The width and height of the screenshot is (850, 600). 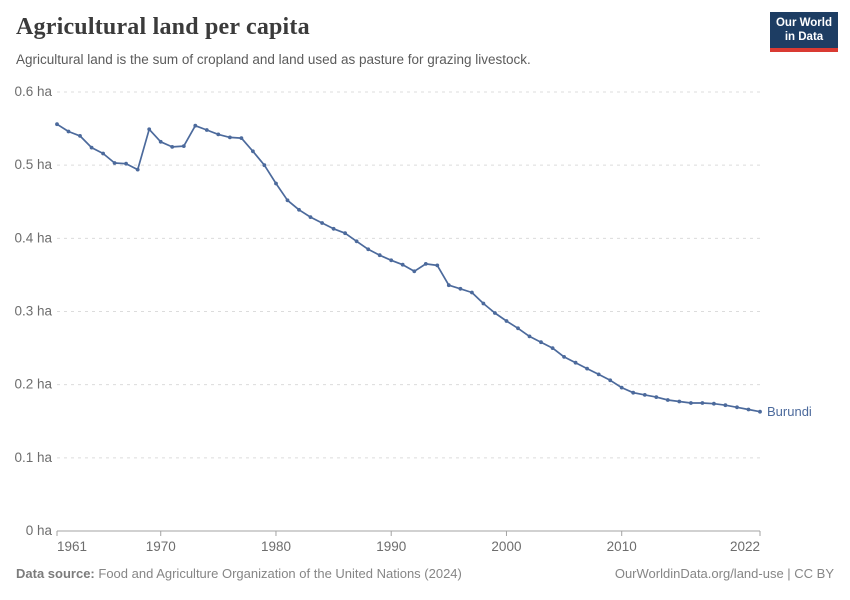 I want to click on x-tick-label: 1961, so click(x=72, y=546).